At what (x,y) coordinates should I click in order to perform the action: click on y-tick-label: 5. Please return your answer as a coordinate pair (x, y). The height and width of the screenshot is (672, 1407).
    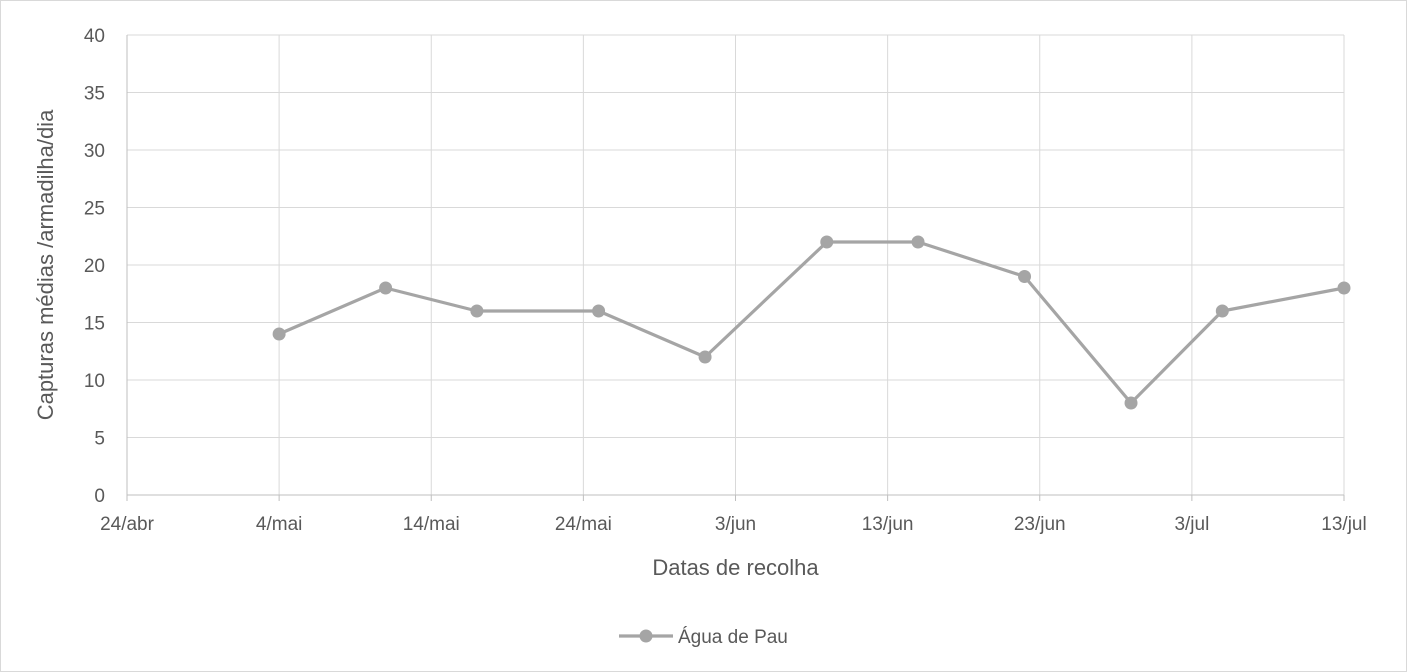
    Looking at the image, I should click on (99, 439).